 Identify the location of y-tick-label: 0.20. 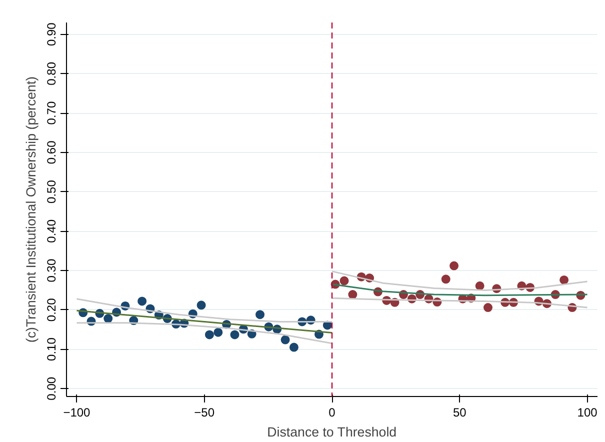
(51, 310).